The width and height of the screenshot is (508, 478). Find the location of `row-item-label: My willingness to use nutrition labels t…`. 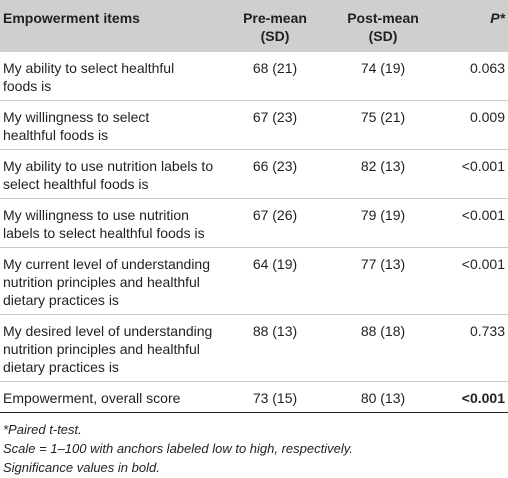

row-item-label: My willingness to use nutrition labels t… is located at coordinates (111, 223).